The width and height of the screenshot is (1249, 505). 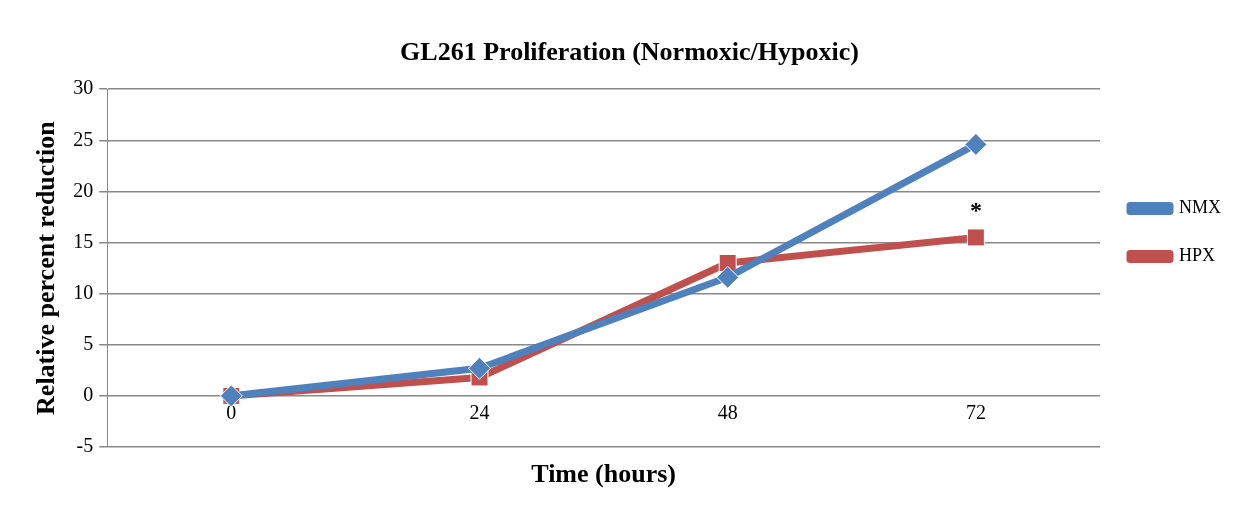 What do you see at coordinates (975, 412) in the screenshot?
I see `x-tick-label: 72` at bounding box center [975, 412].